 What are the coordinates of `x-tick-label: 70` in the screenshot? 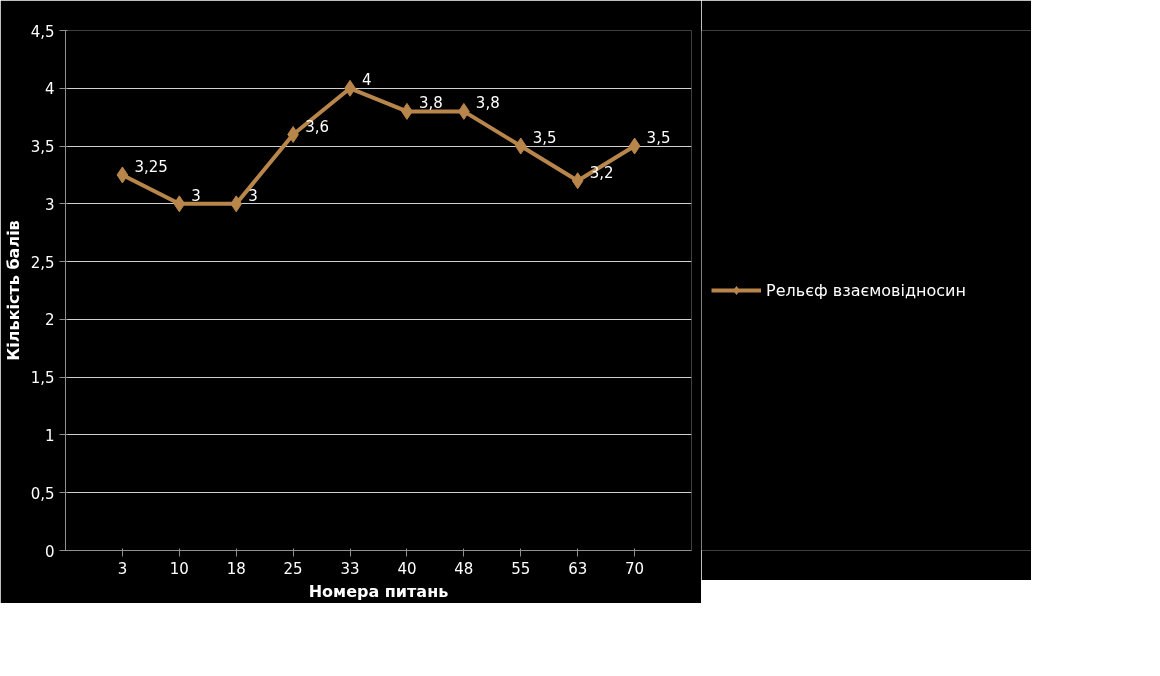 It's located at (635, 568).